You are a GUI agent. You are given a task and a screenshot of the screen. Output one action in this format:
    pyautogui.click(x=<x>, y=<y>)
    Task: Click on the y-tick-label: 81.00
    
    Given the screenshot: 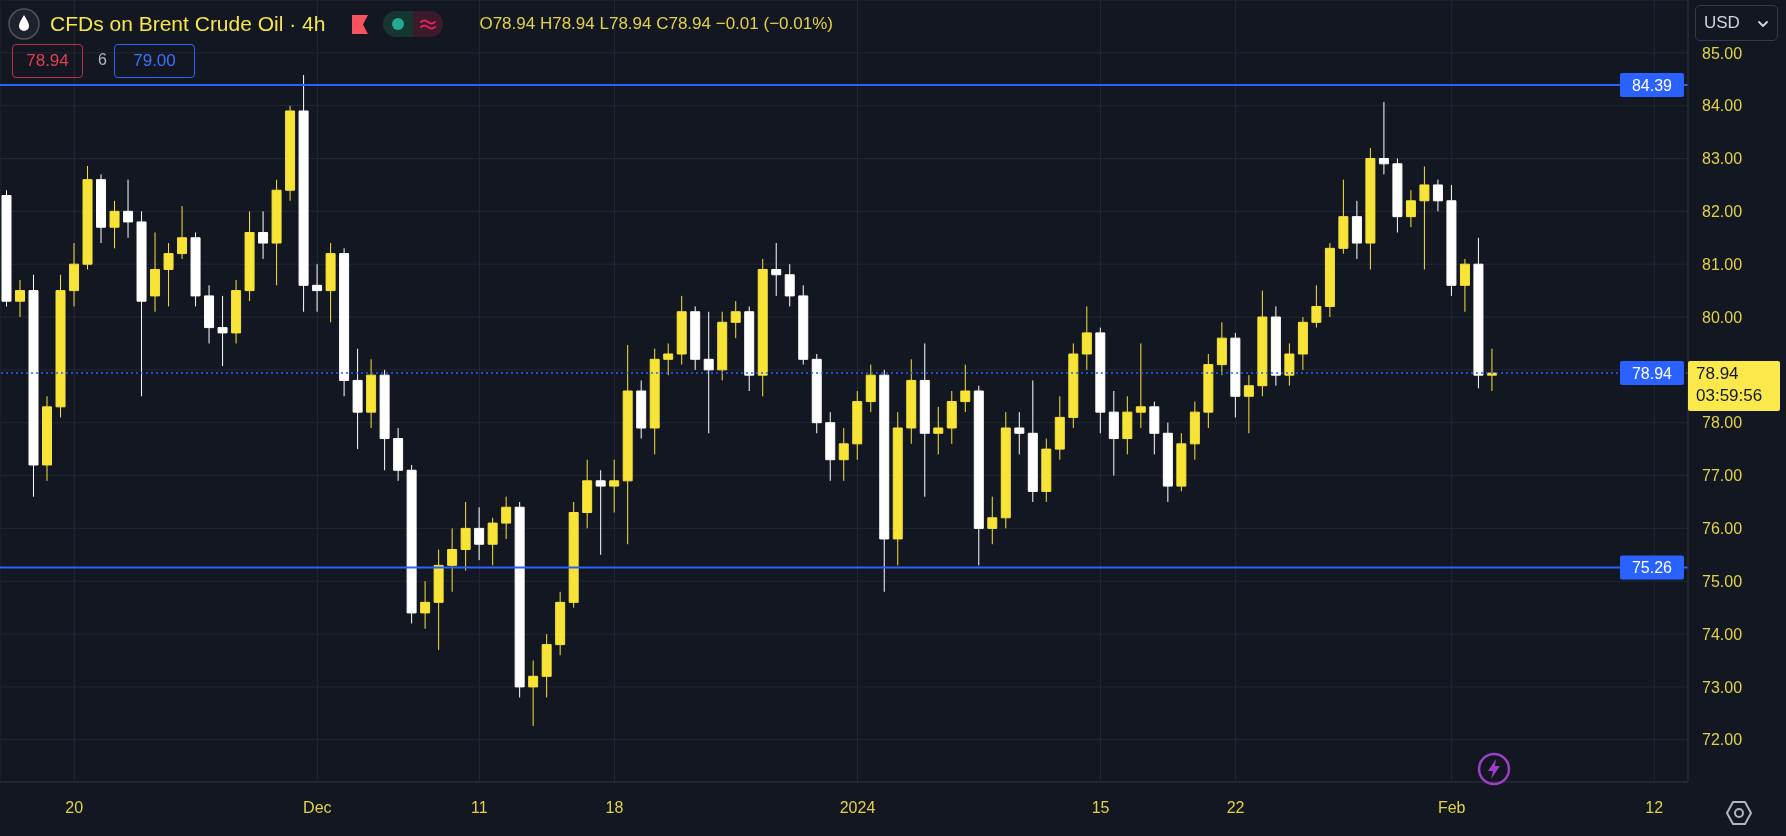 What is the action you would take?
    pyautogui.click(x=1722, y=264)
    